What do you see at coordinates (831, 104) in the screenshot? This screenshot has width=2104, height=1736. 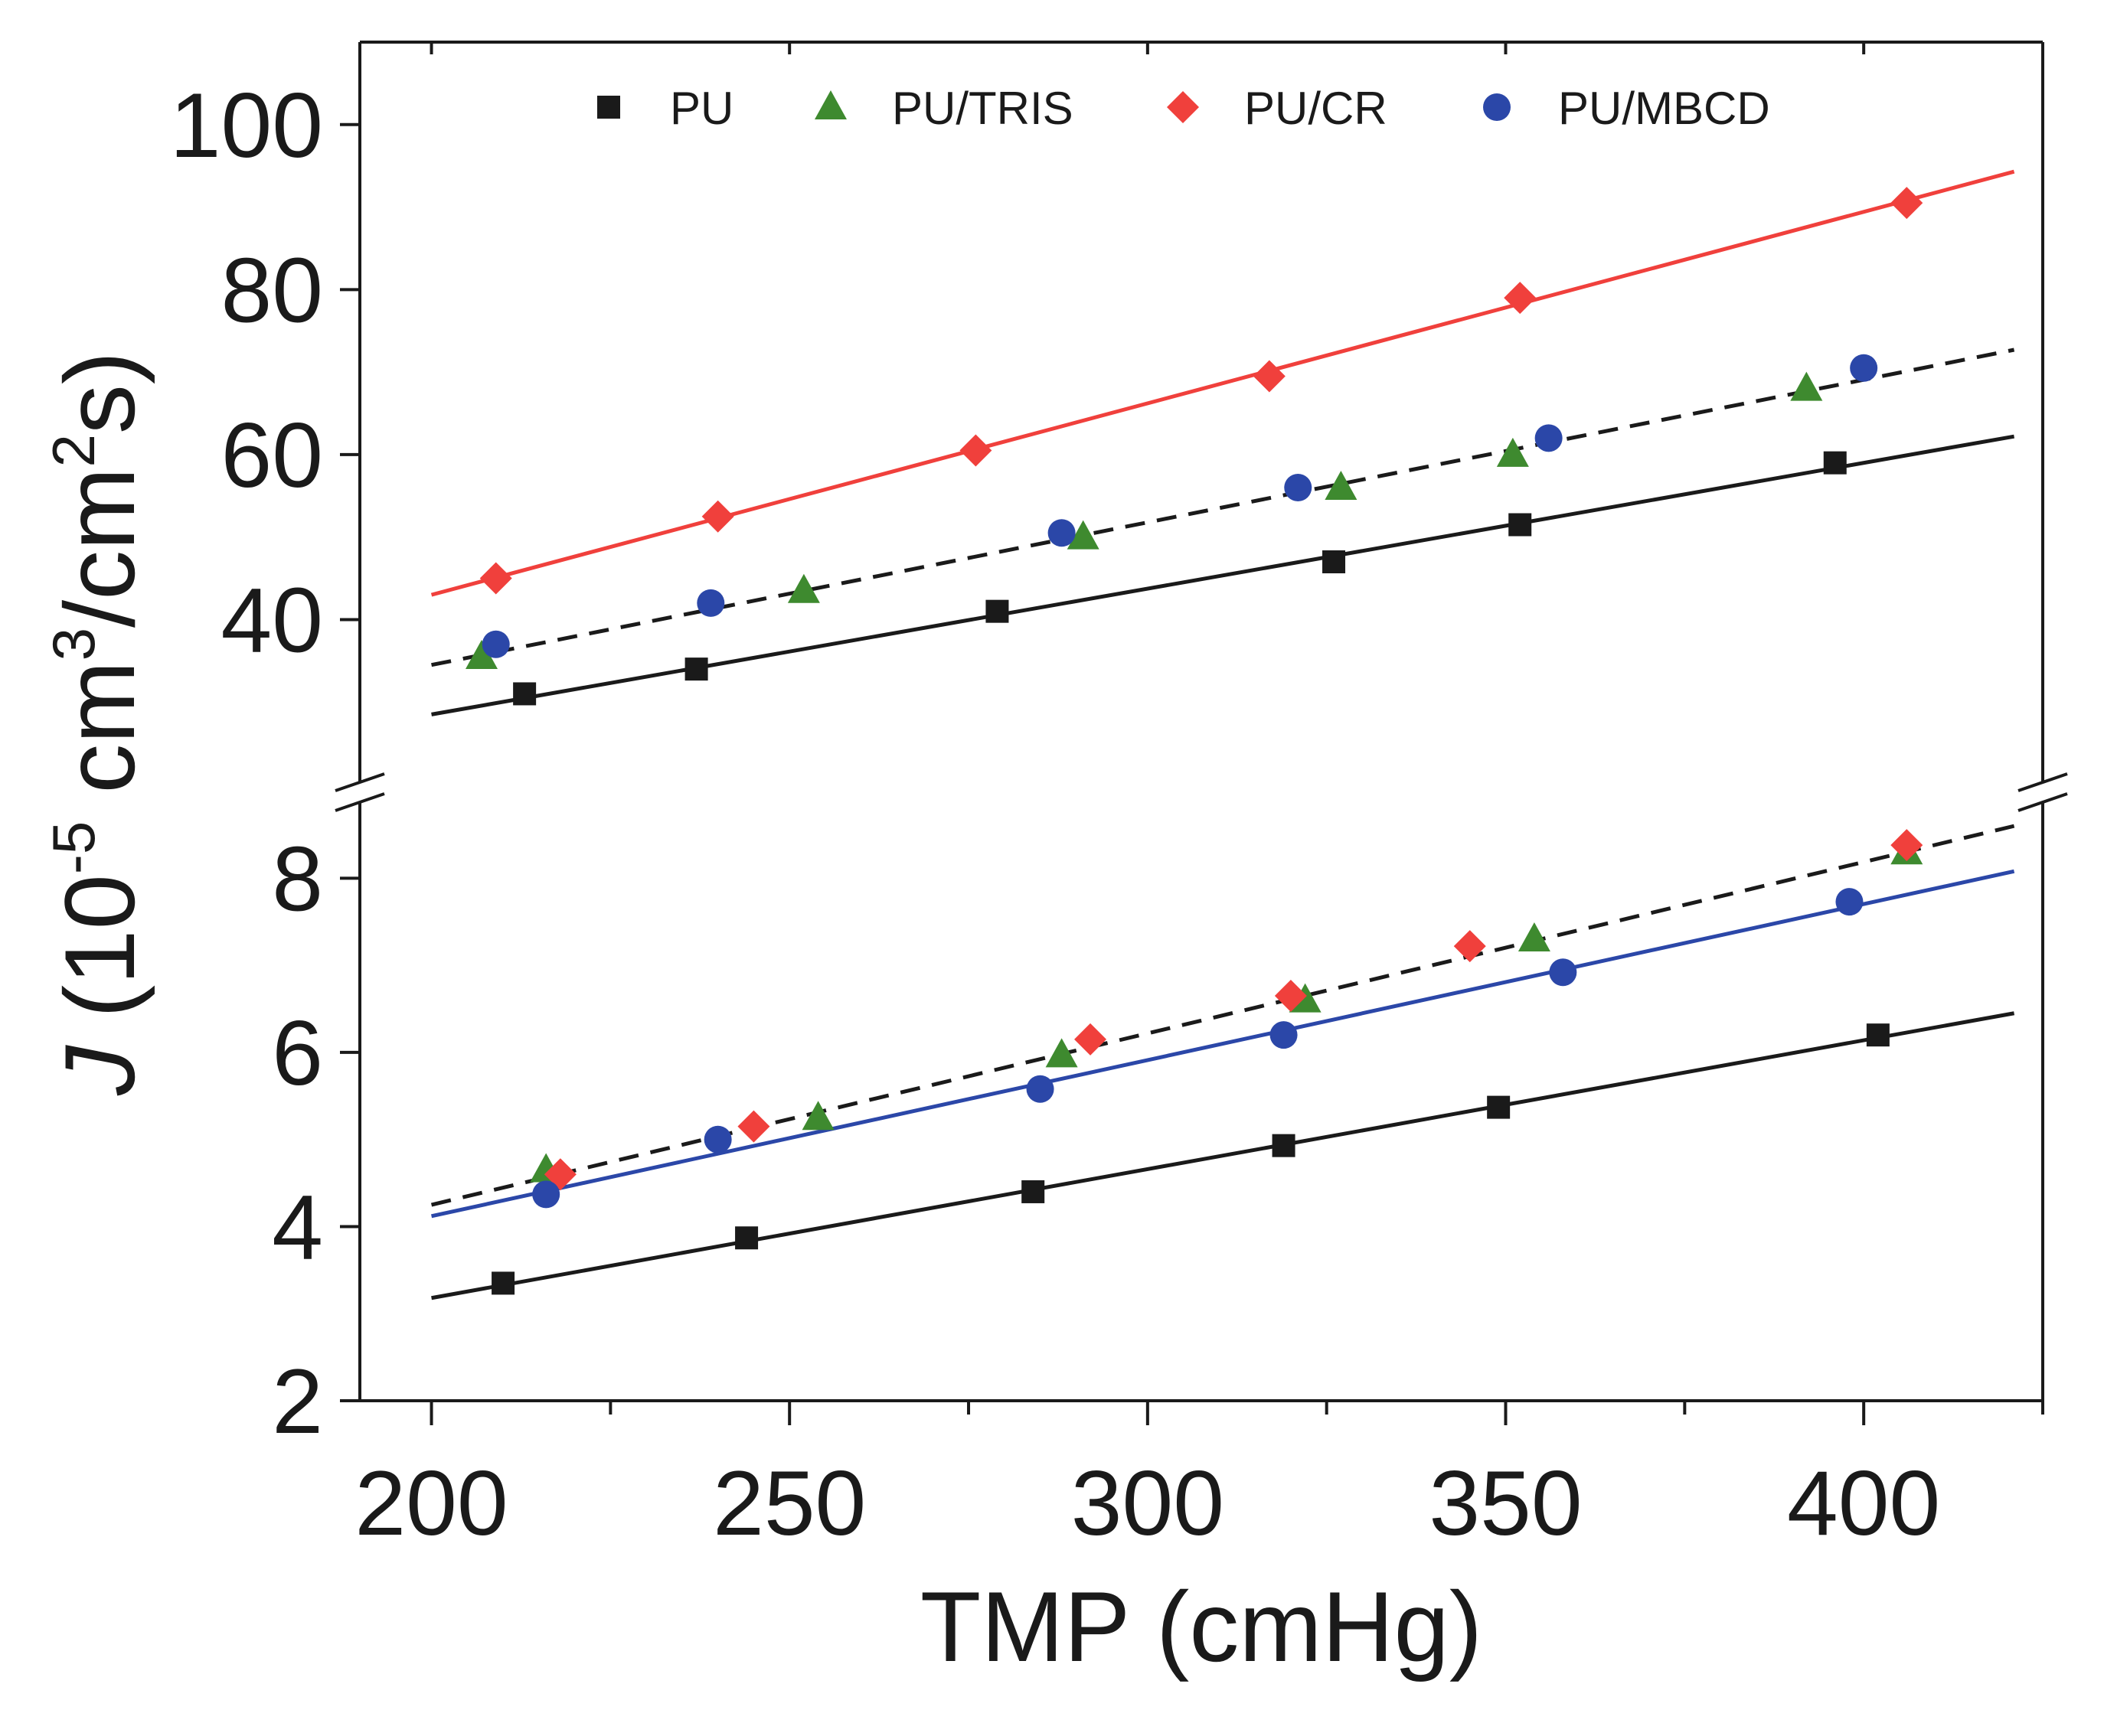 I see `legend-marker-pu-tris` at bounding box center [831, 104].